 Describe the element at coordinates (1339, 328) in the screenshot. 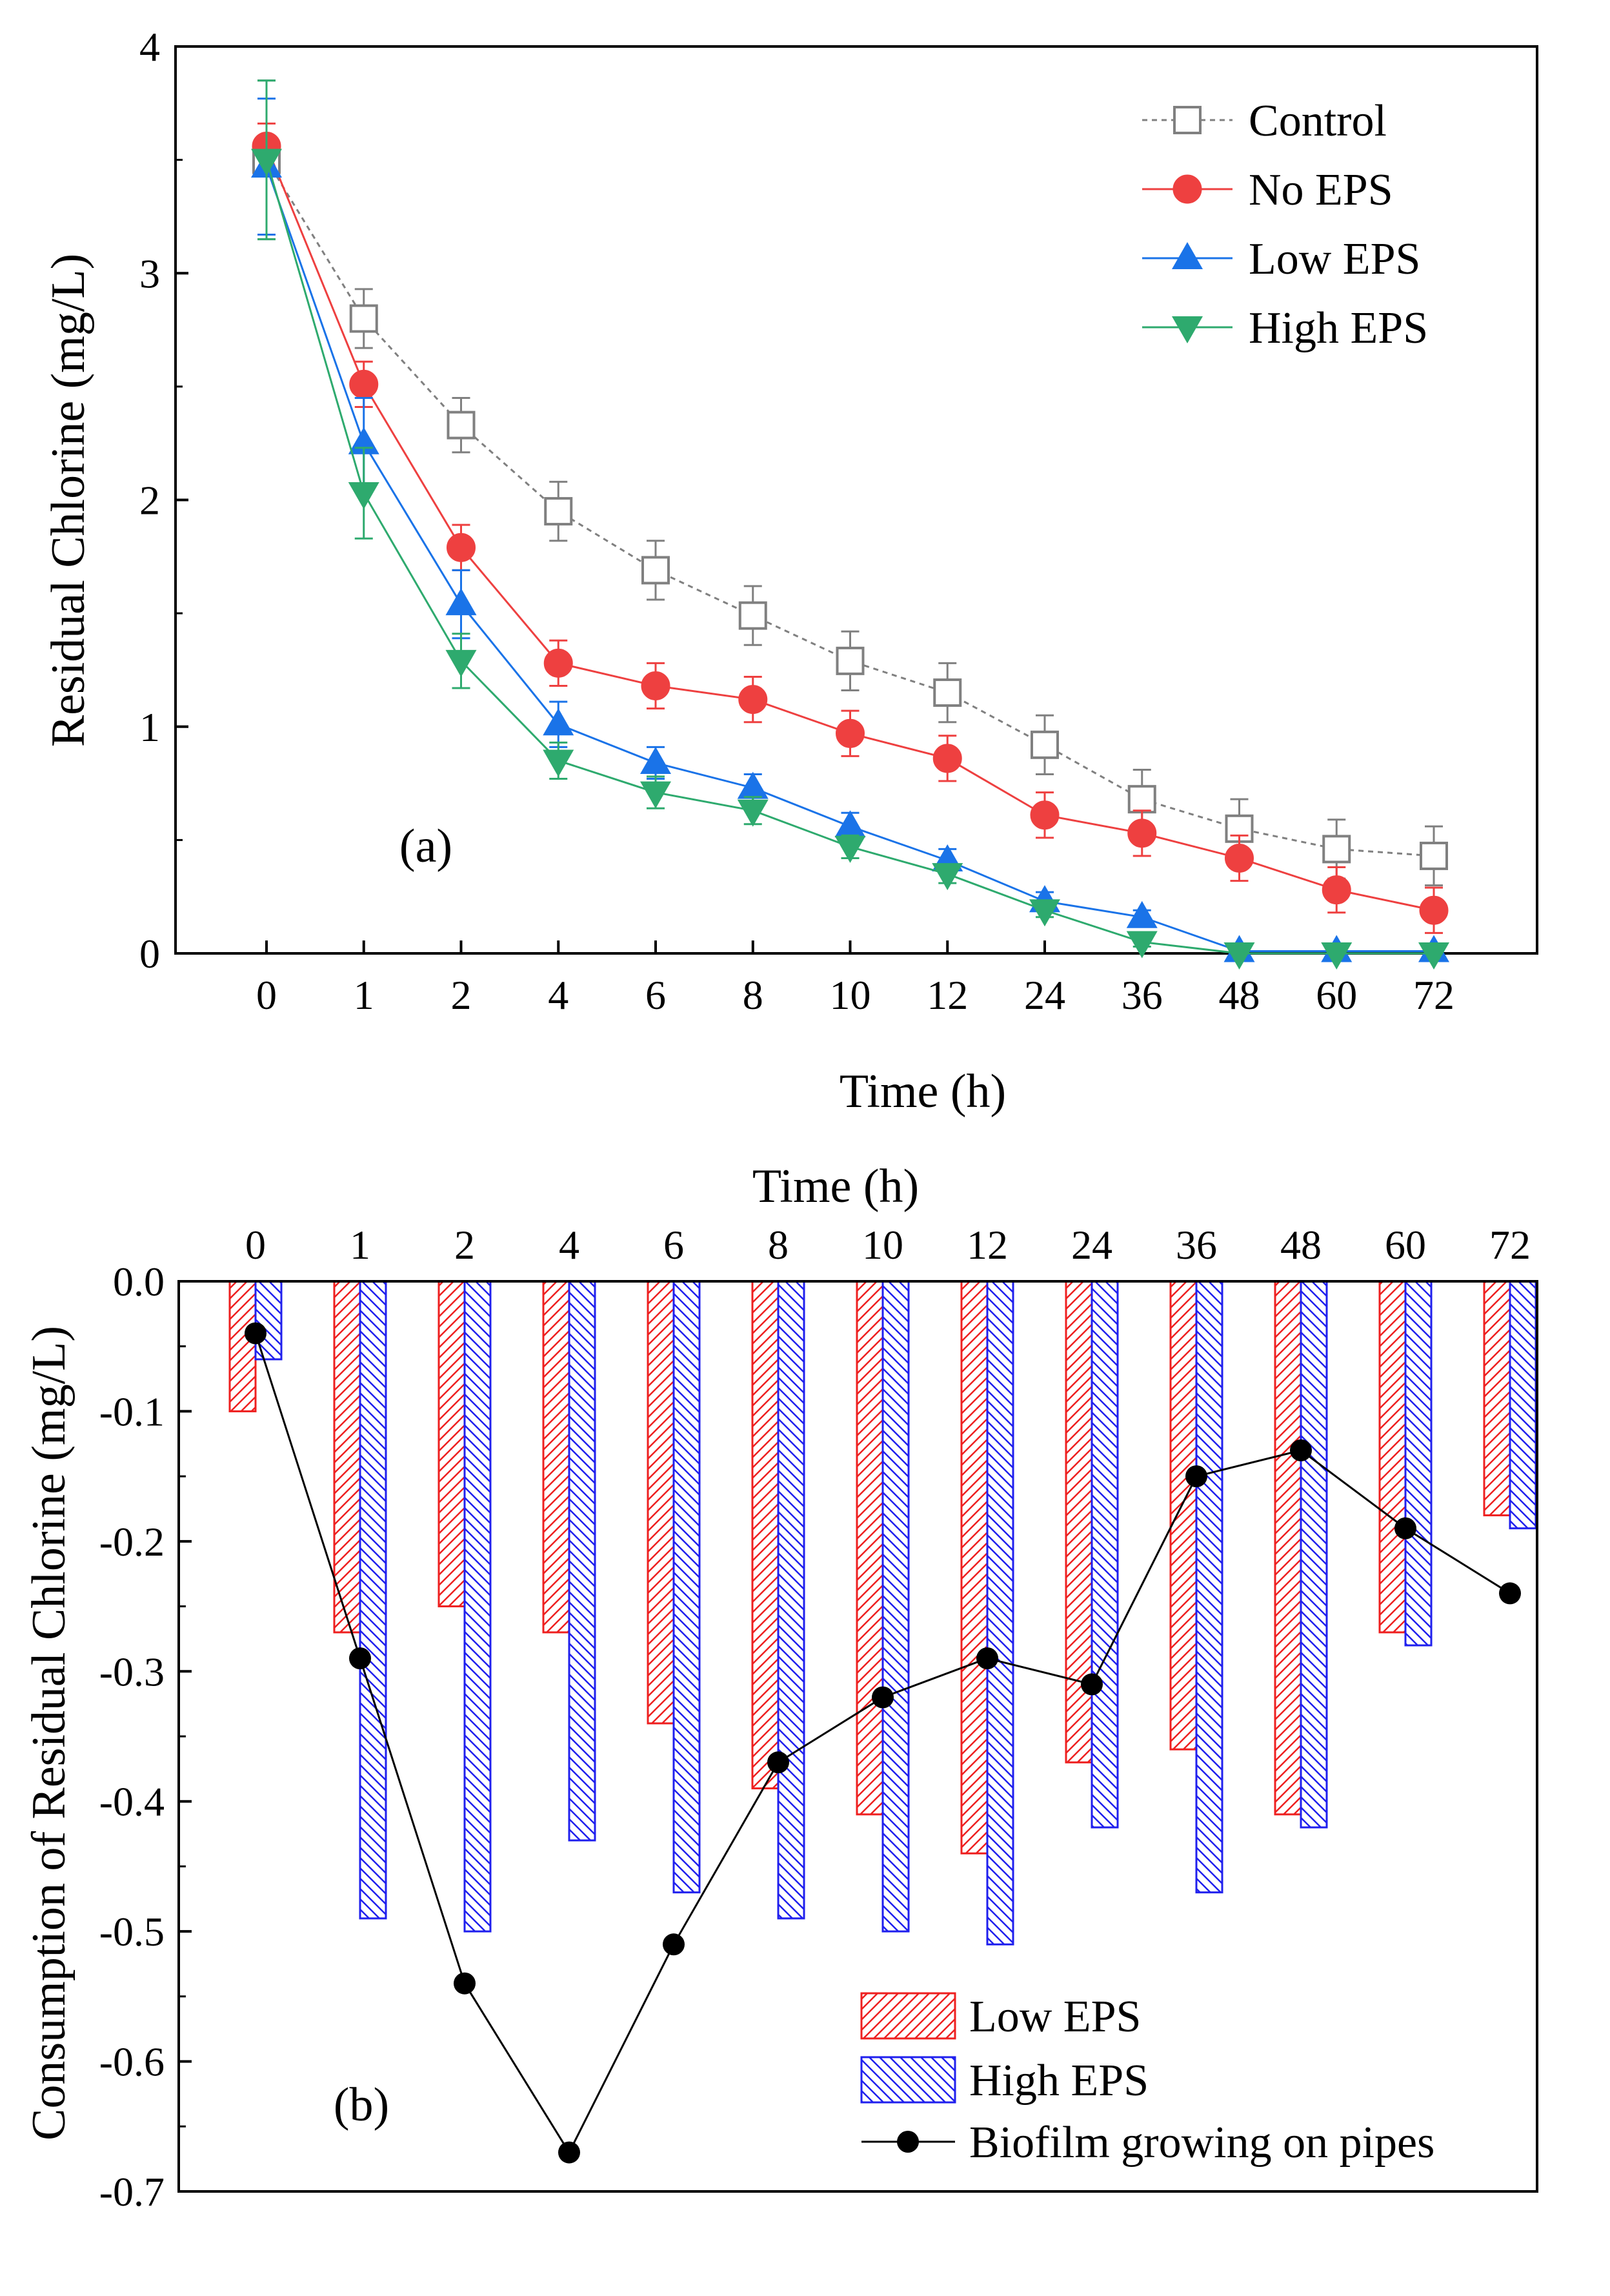

I see `panel-a-legend-high-eps-label: High EPS` at that location.